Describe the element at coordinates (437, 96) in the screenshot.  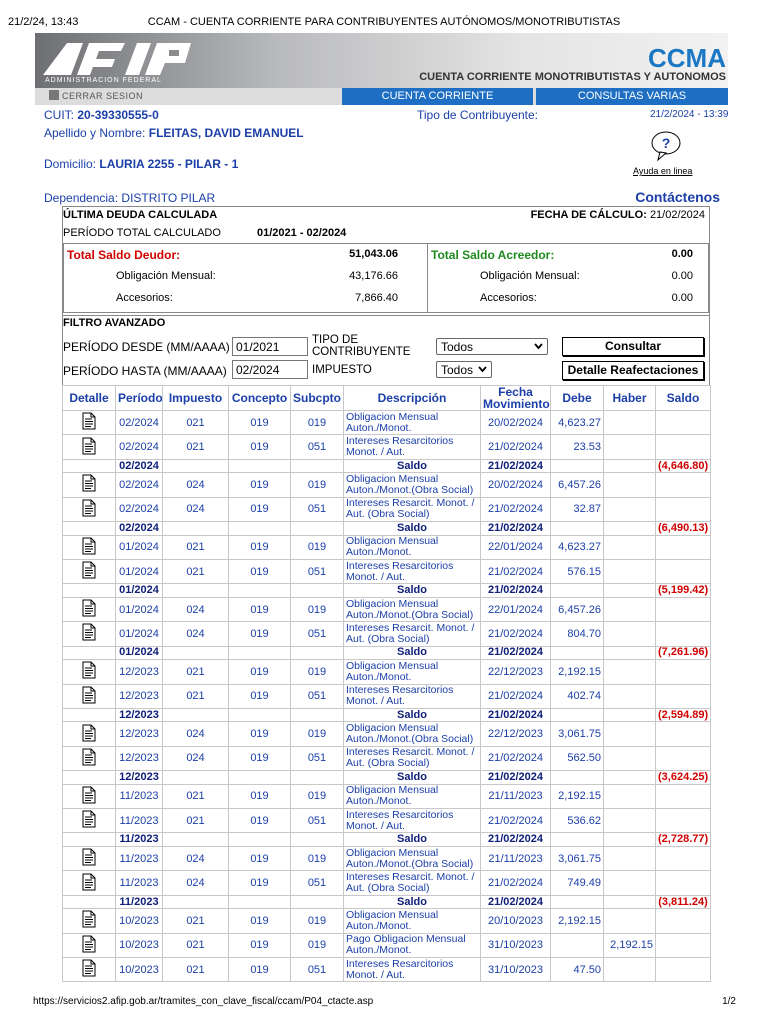
I see `nav-tab: CUENTA CORRIENTE` at that location.